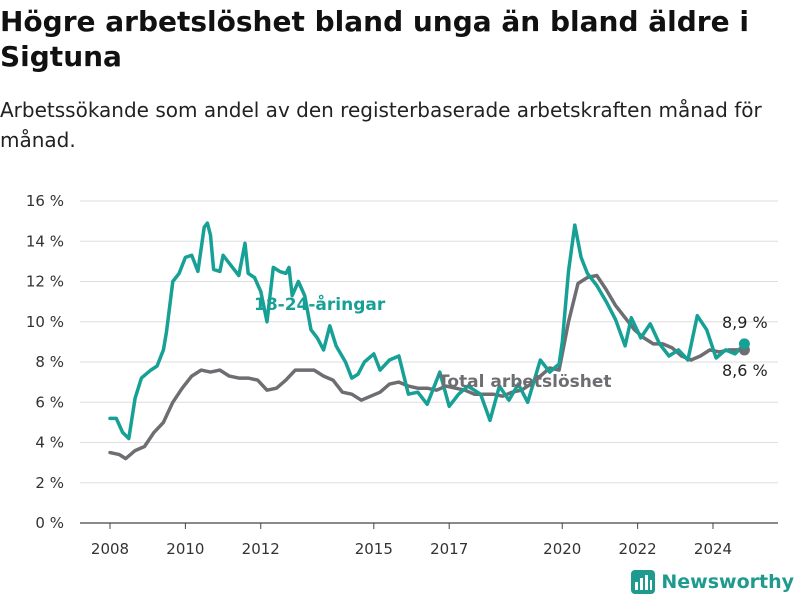  I want to click on x-tick-label: 2008, so click(110, 549).